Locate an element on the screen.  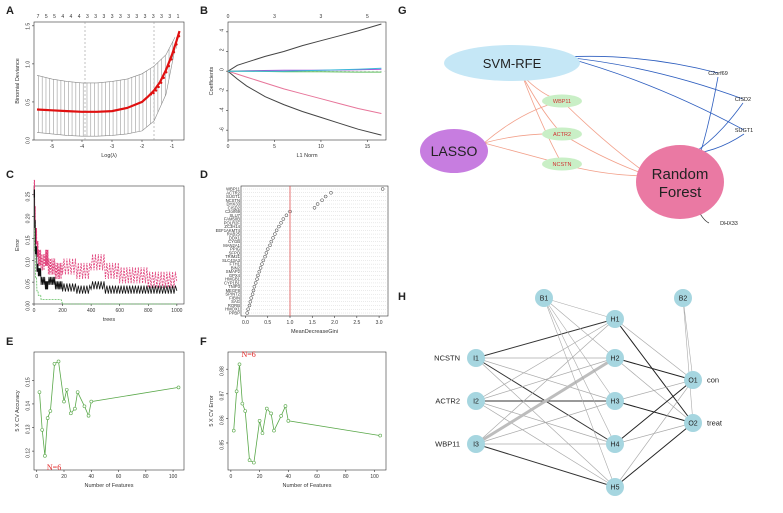
gini-gene-label: FAM50B is located at coordinates (232, 219).